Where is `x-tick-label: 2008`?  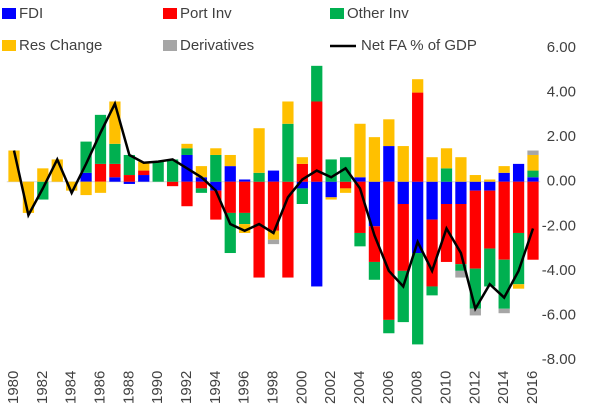
x-tick-label: 2008 is located at coordinates (417, 387).